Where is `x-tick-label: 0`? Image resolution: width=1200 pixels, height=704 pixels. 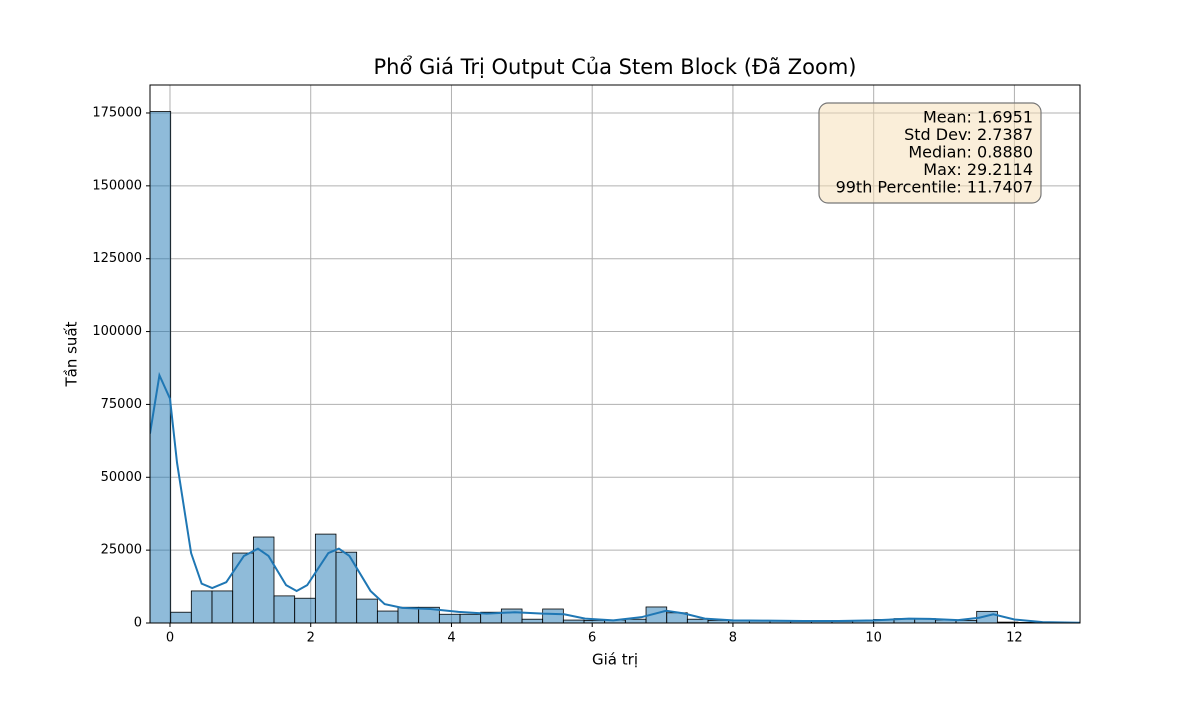 x-tick-label: 0 is located at coordinates (170, 638).